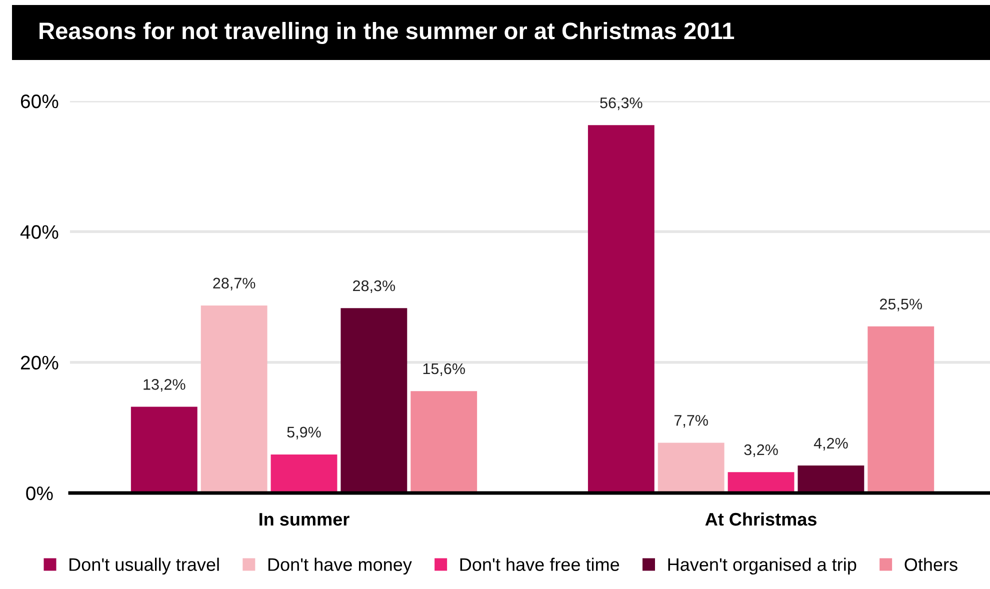 This screenshot has width=990, height=589. What do you see at coordinates (931, 564) in the screenshot?
I see `legend-label: Others` at bounding box center [931, 564].